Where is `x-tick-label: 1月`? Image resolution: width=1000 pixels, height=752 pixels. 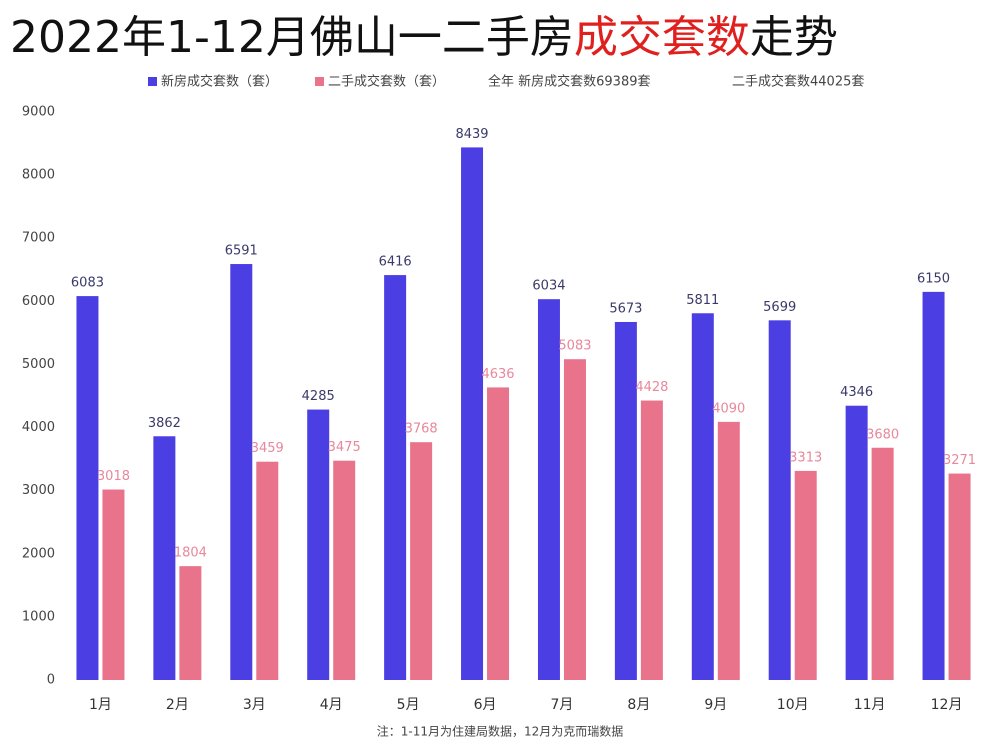 x-tick-label: 1月 is located at coordinates (100, 705).